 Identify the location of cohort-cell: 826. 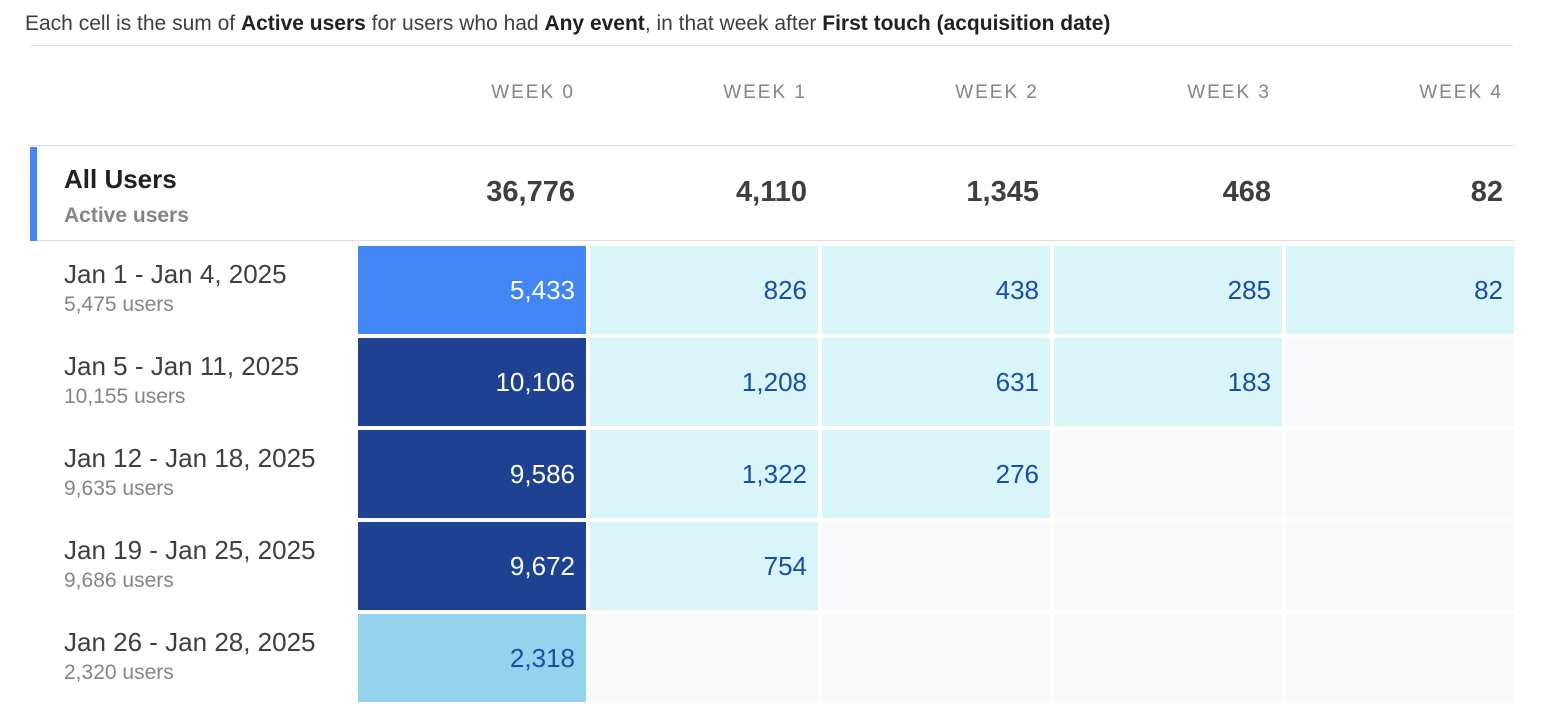
(704, 290).